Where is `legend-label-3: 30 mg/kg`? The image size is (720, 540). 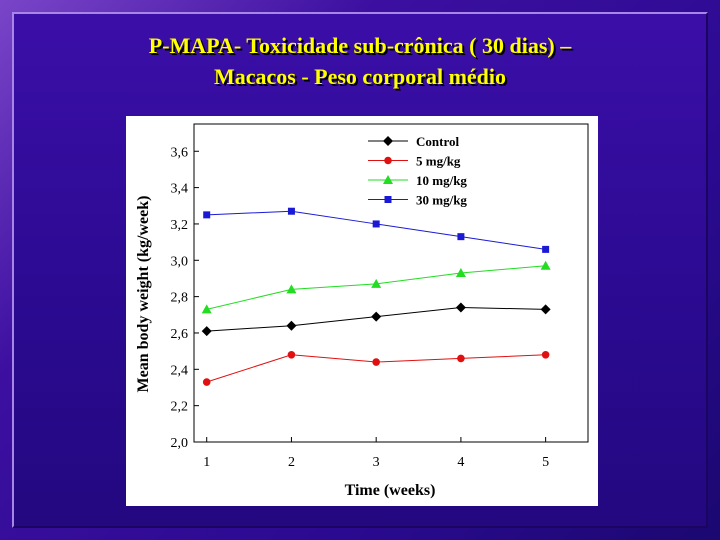
legend-label-3: 30 mg/kg is located at coordinates (441, 200).